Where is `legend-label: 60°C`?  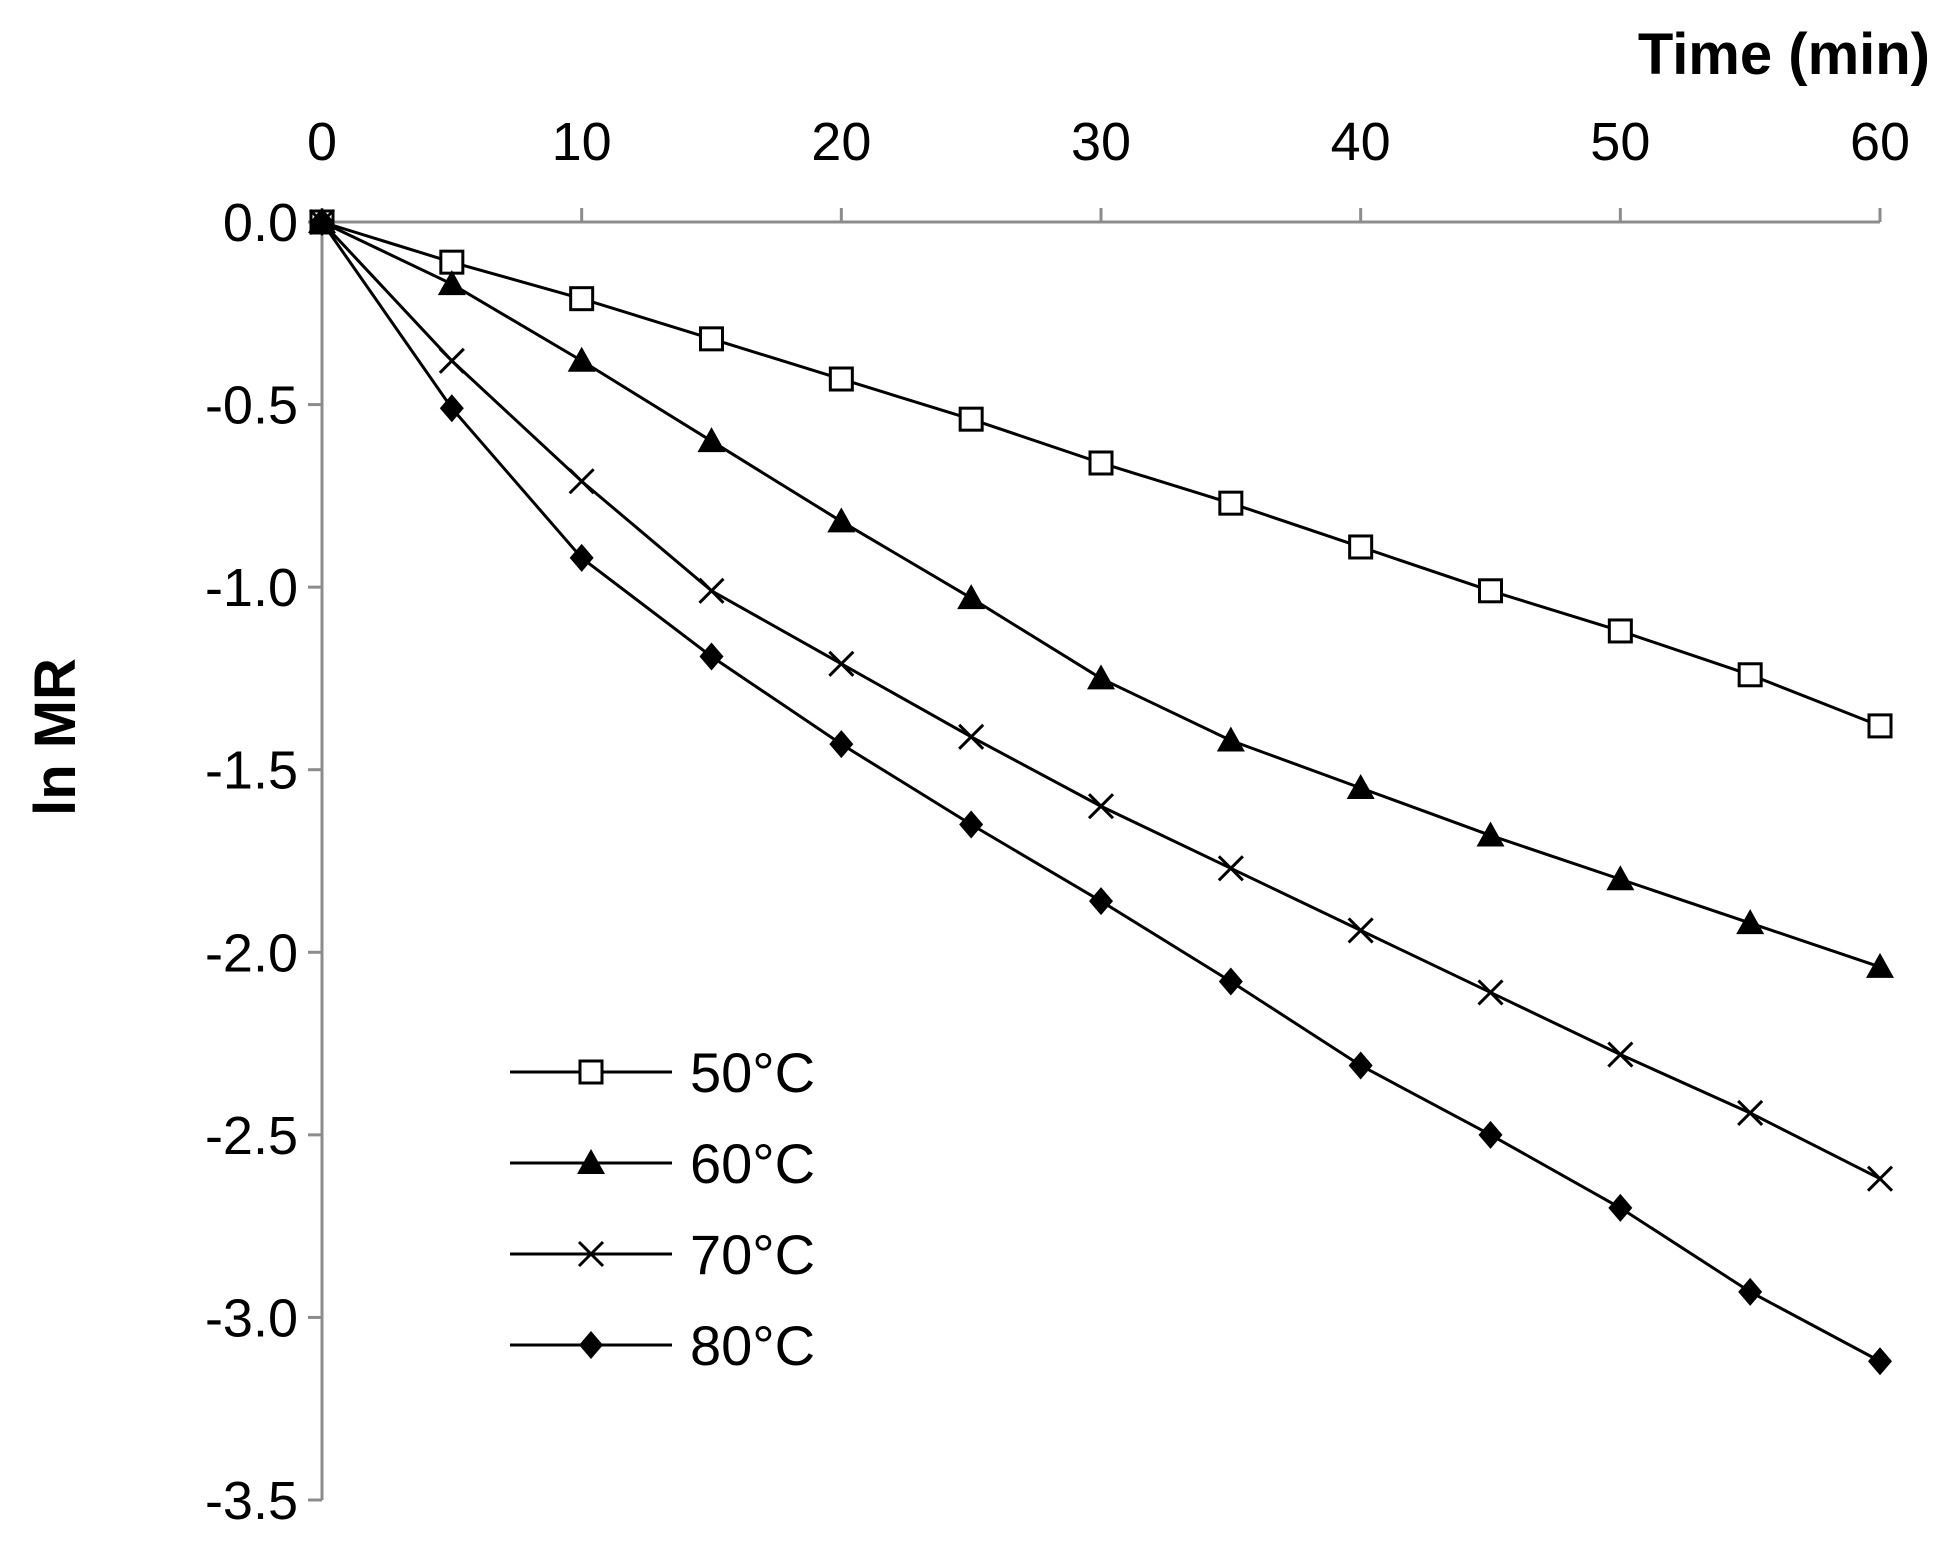
legend-label: 60°C is located at coordinates (752, 1163).